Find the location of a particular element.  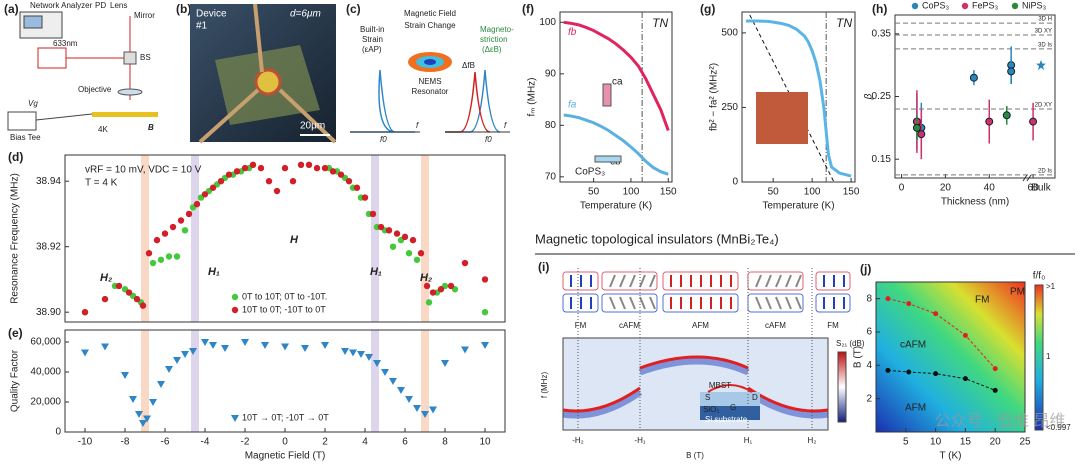

legend-label: 10T to 0T; -10T to 0T is located at coordinates (284, 309).